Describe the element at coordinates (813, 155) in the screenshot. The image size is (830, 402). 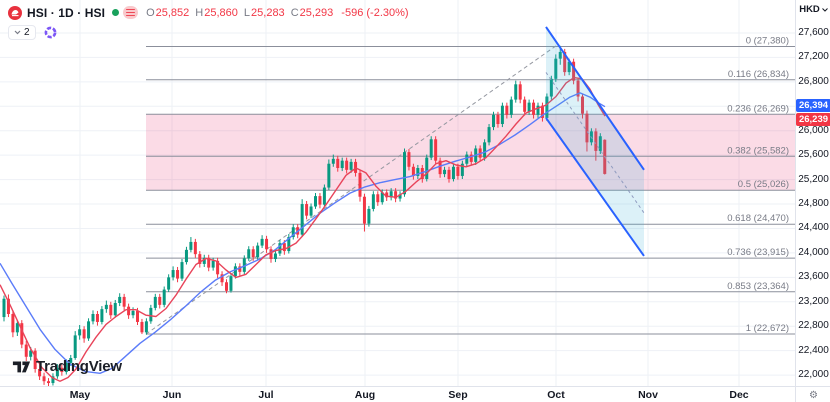
I see `price-tick-label: 25,600` at that location.